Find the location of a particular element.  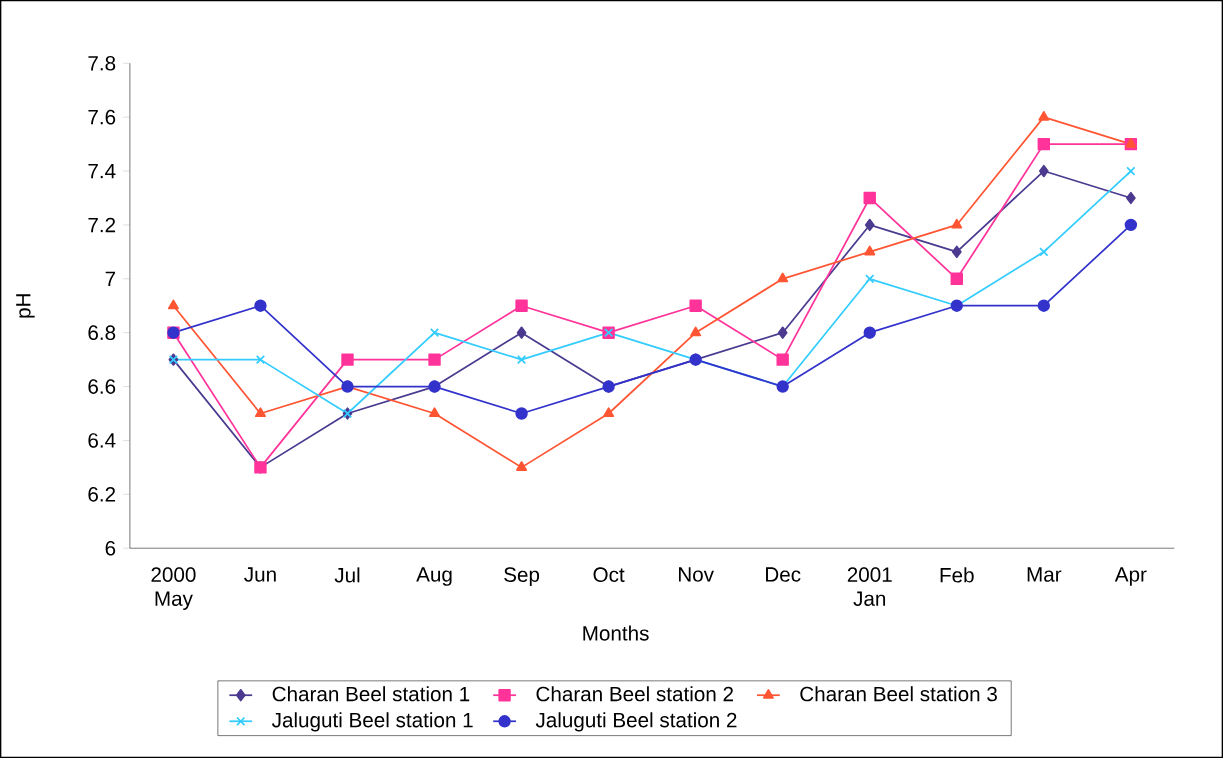

x-tick-label: Sep is located at coordinates (522, 577).